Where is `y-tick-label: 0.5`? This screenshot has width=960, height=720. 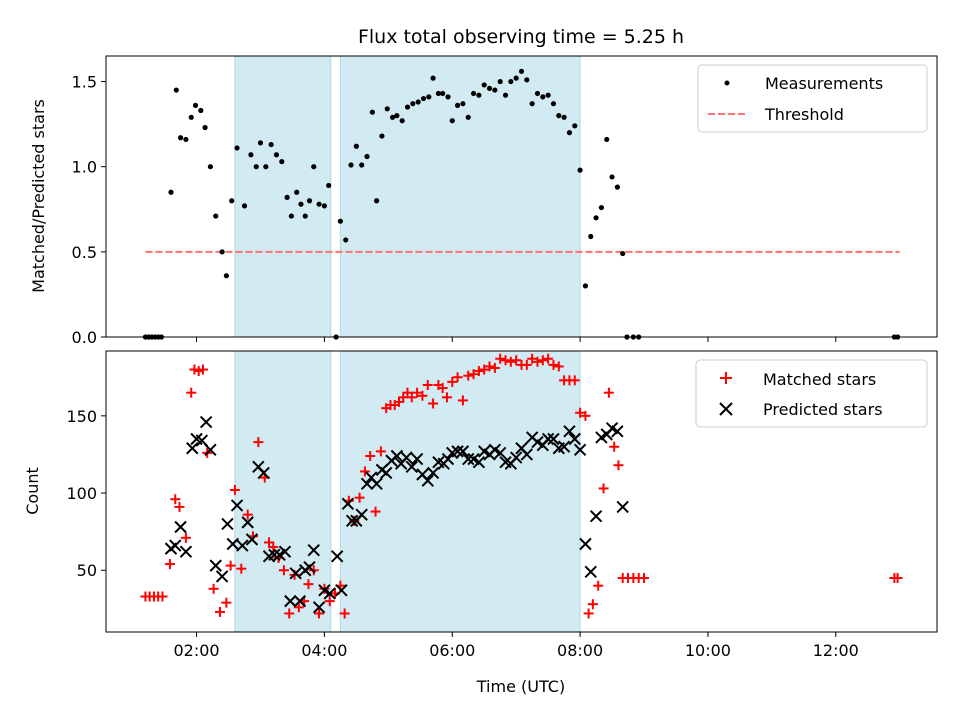
y-tick-label: 0.5 is located at coordinates (84, 252).